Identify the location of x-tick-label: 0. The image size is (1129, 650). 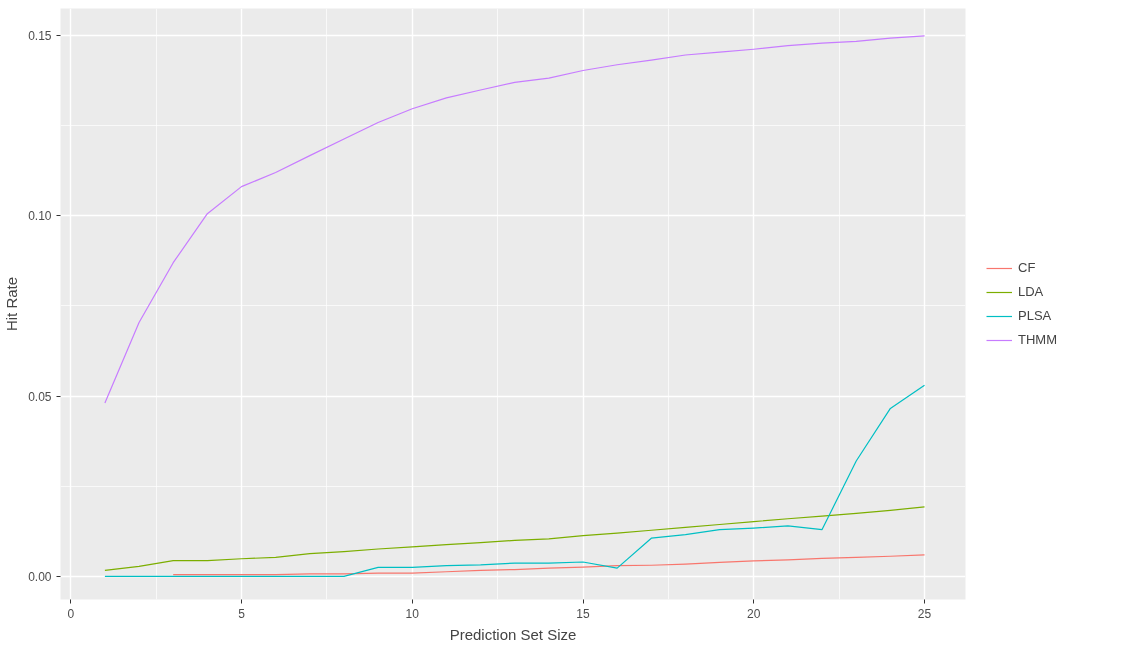
(71, 613).